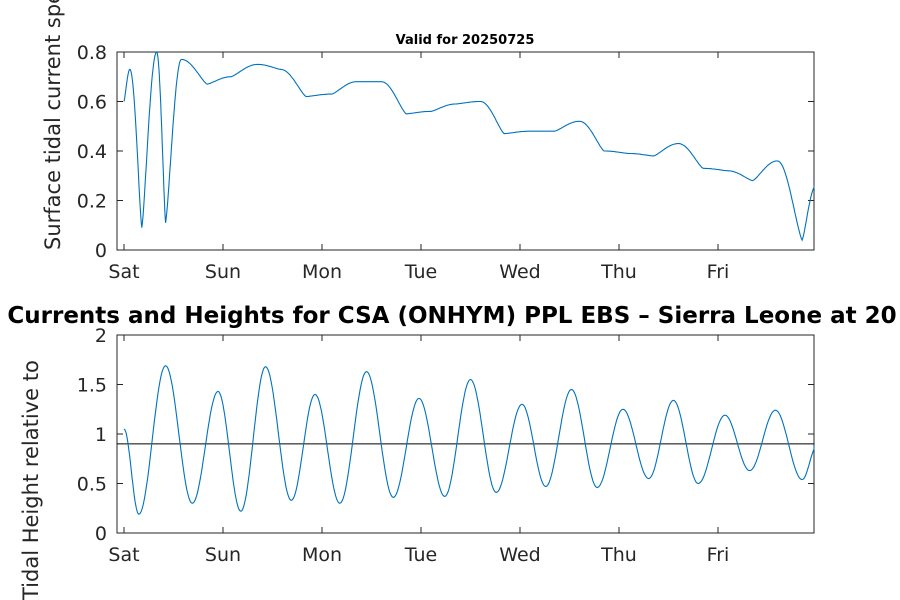 The width and height of the screenshot is (900, 600). I want to click on y-tick-label: 1.5, so click(92, 386).